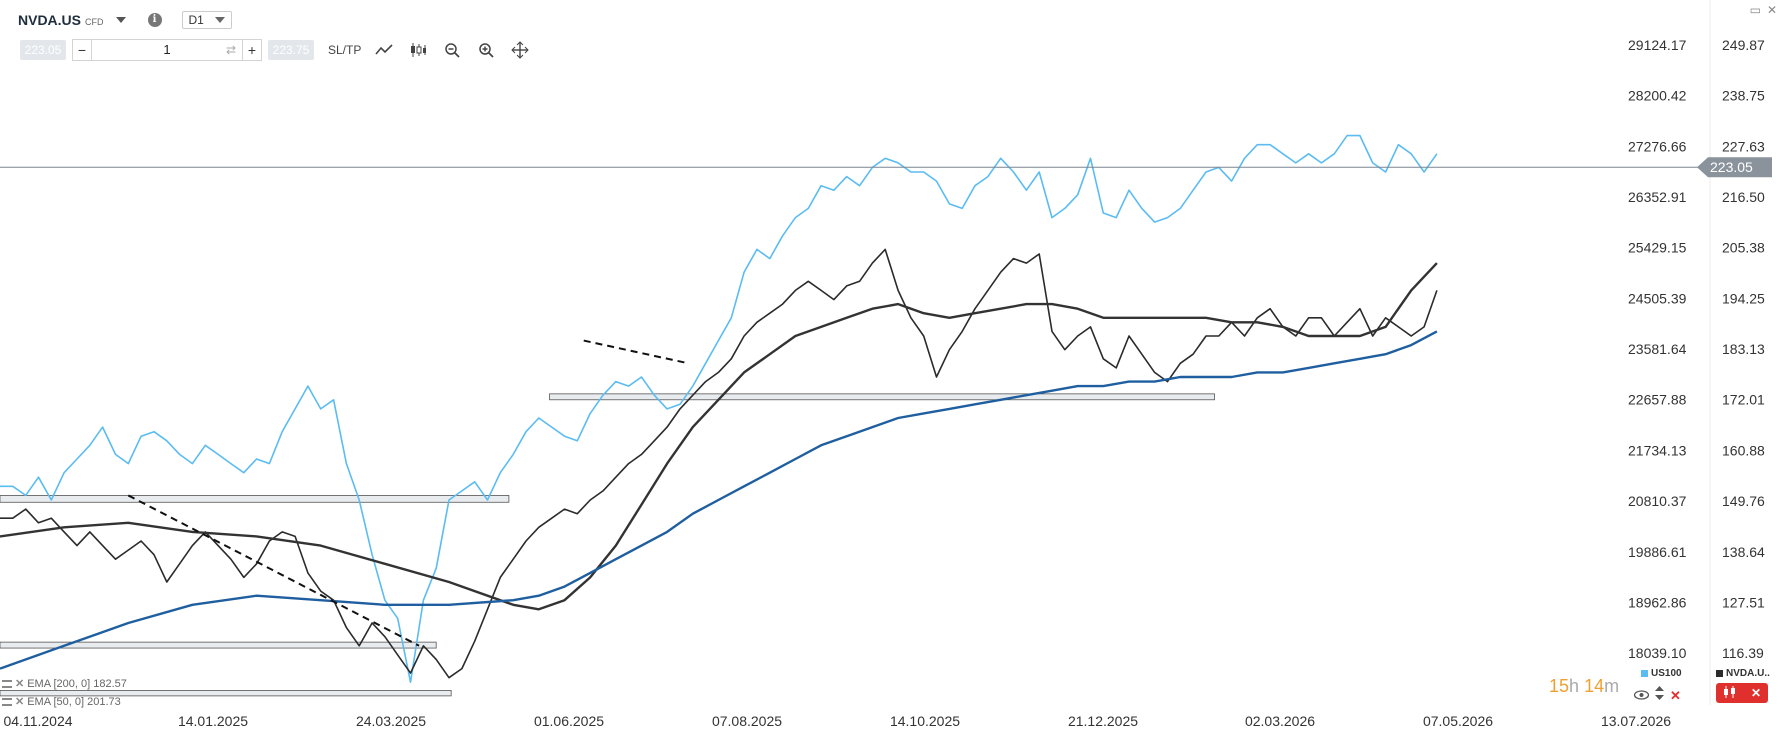 Image resolution: width=1783 pixels, height=740 pixels. I want to click on y-left-tick: 26352.91, so click(1657, 197).